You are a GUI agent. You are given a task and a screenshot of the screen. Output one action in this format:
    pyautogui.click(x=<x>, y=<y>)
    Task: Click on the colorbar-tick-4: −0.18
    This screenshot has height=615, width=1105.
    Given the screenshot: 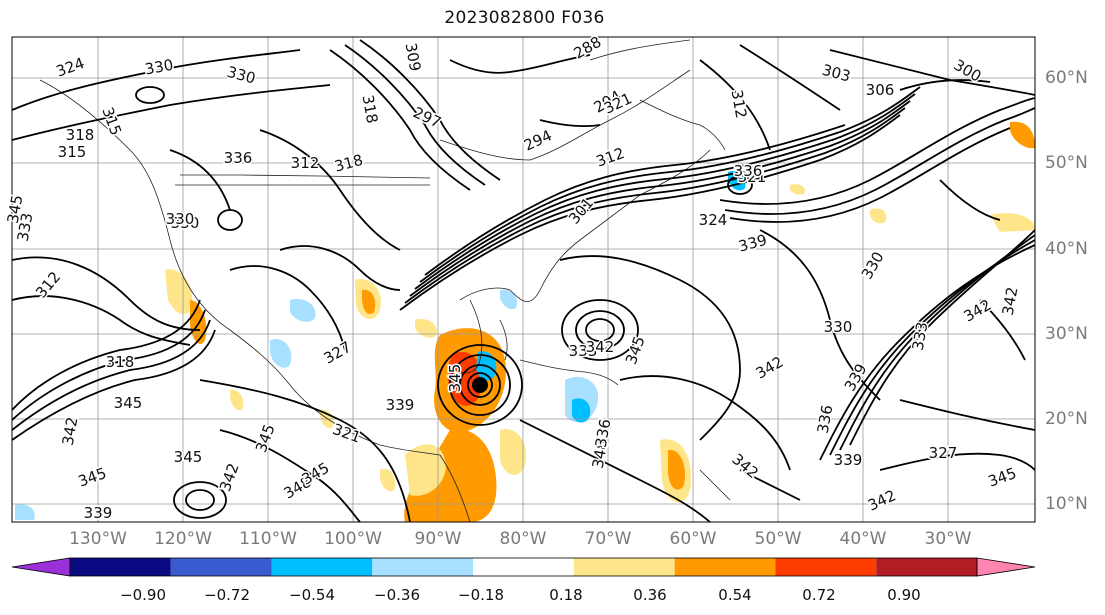 What is the action you would take?
    pyautogui.click(x=481, y=595)
    